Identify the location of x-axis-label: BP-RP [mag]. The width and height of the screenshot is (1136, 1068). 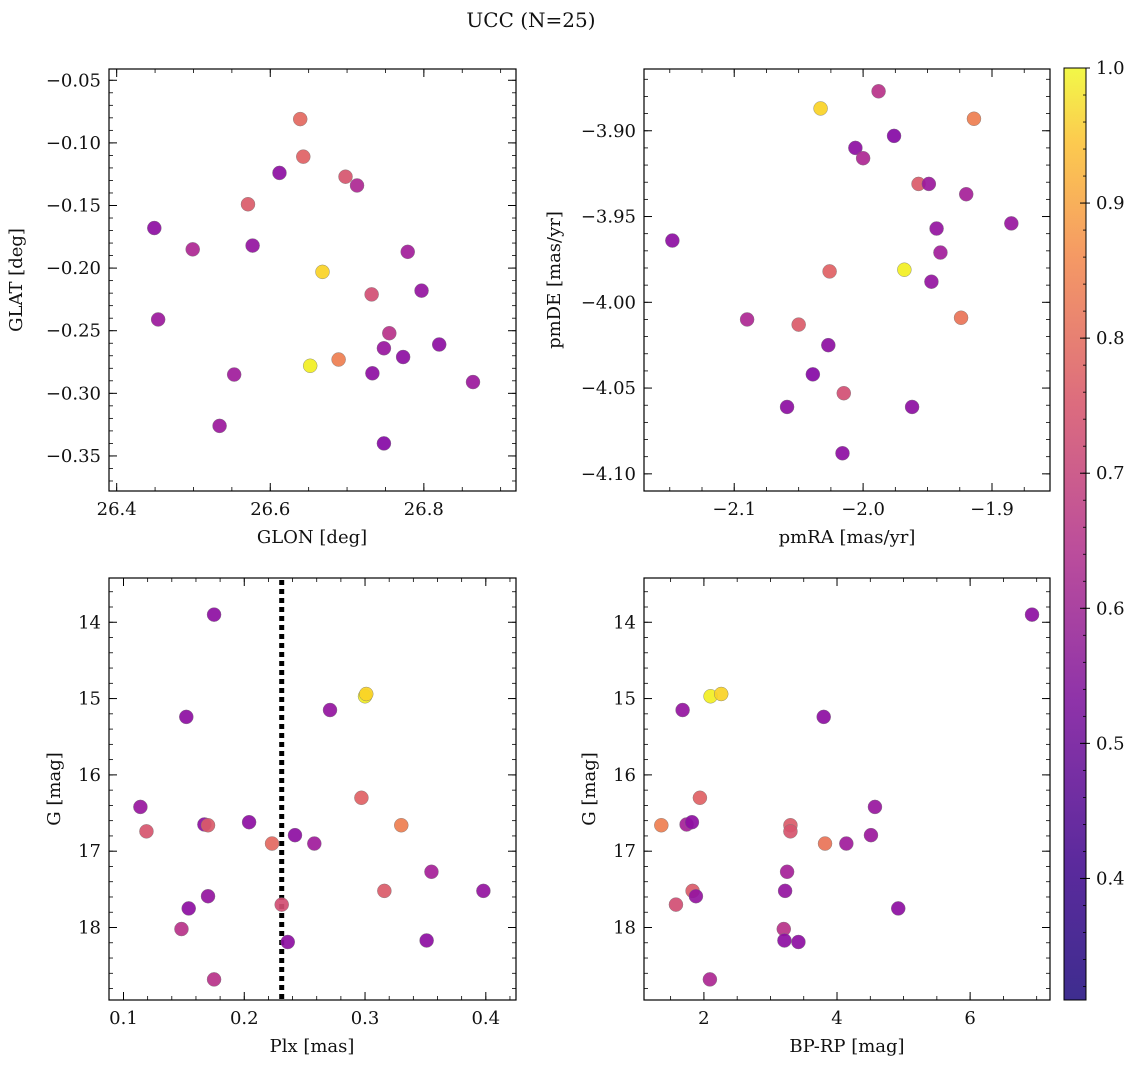
(846, 1046).